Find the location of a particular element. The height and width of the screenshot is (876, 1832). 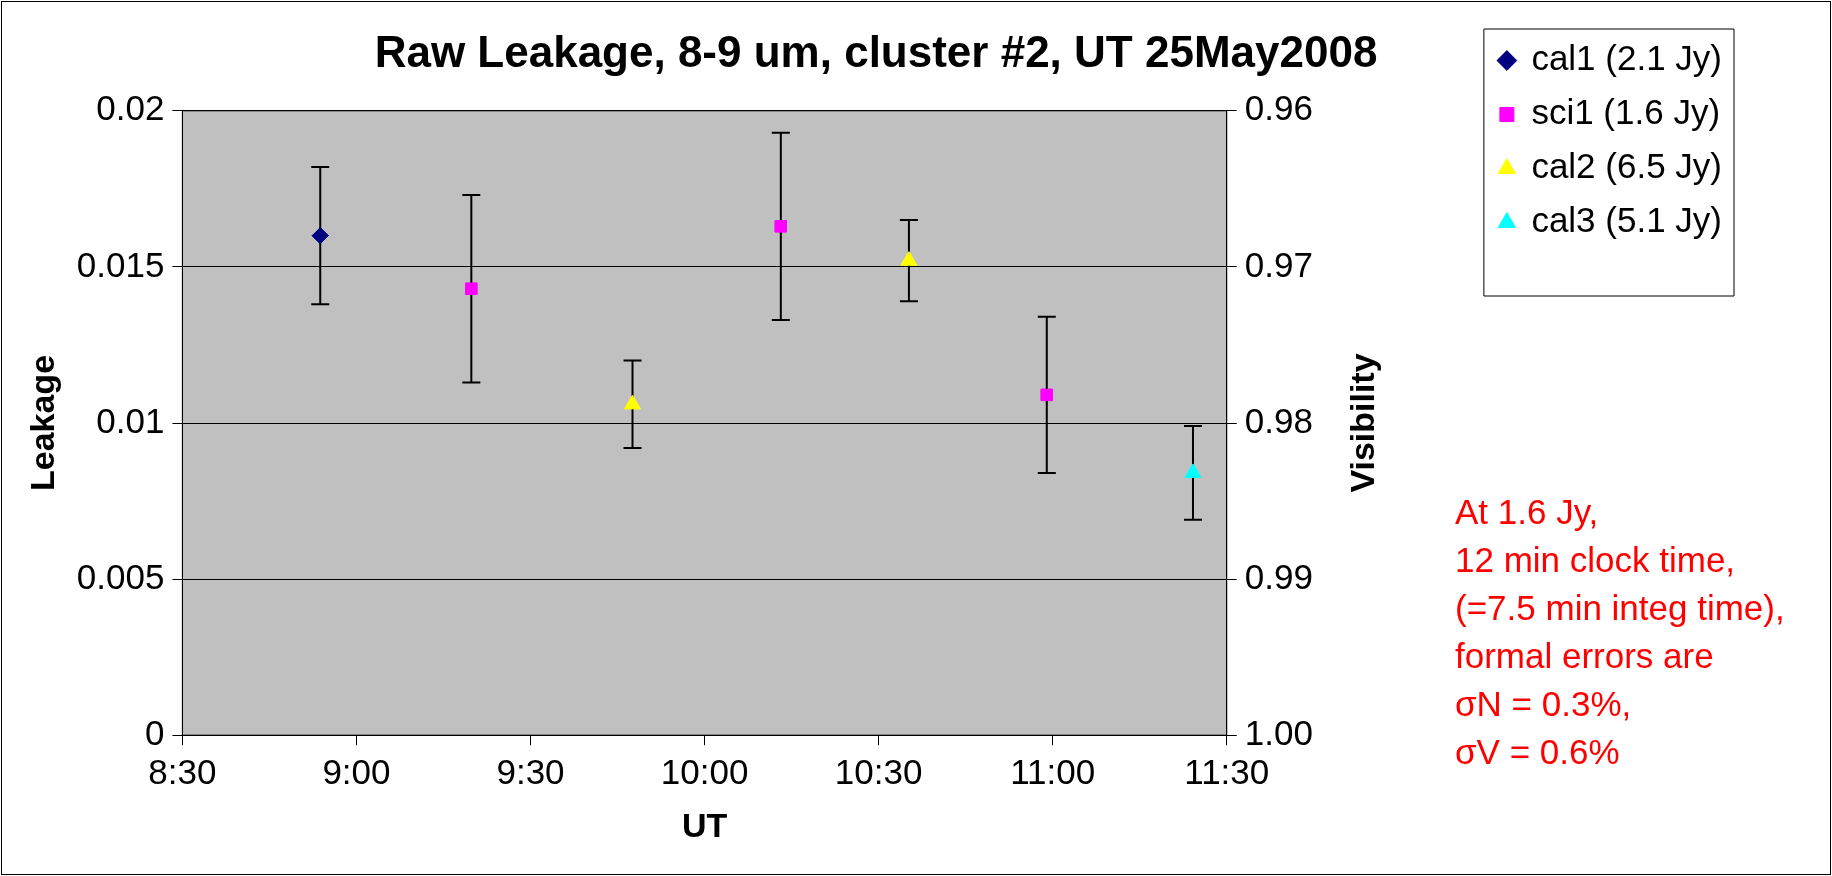

legend-label: cal3 (5.1 Jy) is located at coordinates (1626, 220).